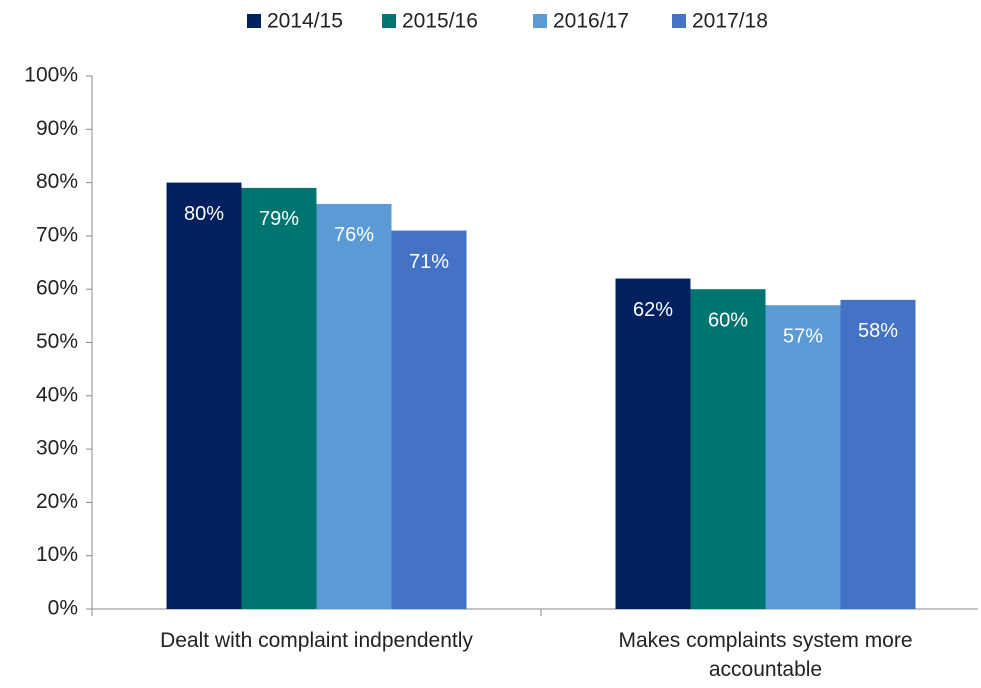 The width and height of the screenshot is (981, 688). I want to click on legend-label: 2016/17, so click(591, 21).